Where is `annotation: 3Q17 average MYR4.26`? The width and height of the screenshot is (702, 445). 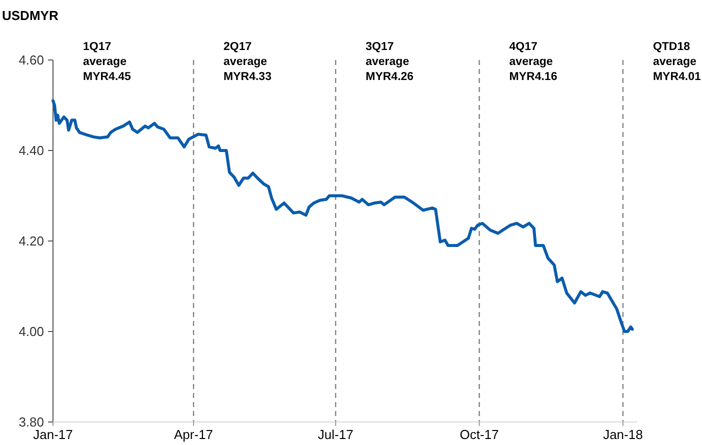
annotation: 3Q17 average MYR4.26 is located at coordinates (390, 62).